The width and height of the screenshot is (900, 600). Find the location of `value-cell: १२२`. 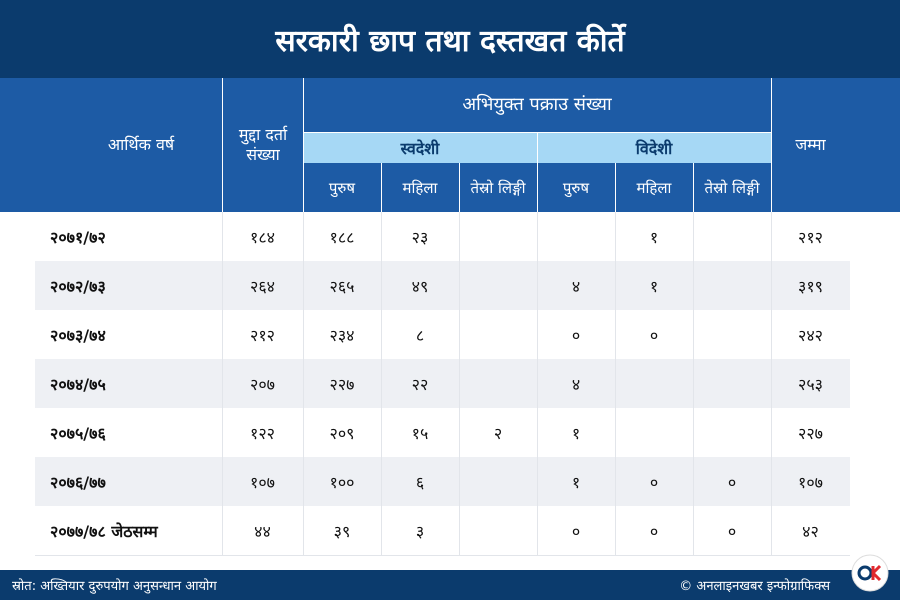

value-cell: १२२ is located at coordinates (262, 433).